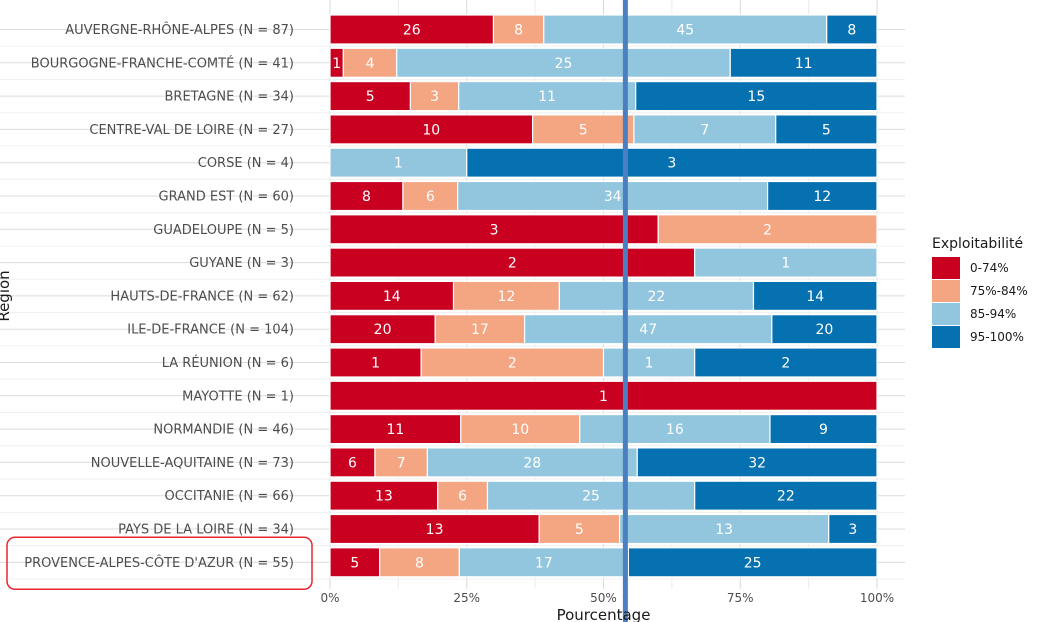  What do you see at coordinates (999, 291) in the screenshot?
I see `legend-label: 75%-84%` at bounding box center [999, 291].